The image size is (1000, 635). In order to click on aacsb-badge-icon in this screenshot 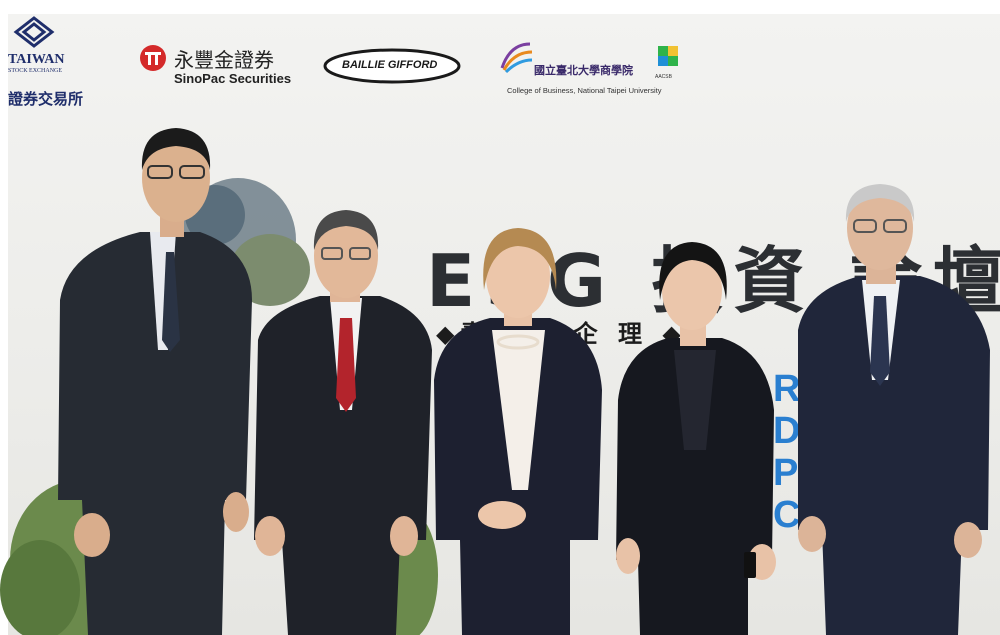, I will do `click(668, 56)`.